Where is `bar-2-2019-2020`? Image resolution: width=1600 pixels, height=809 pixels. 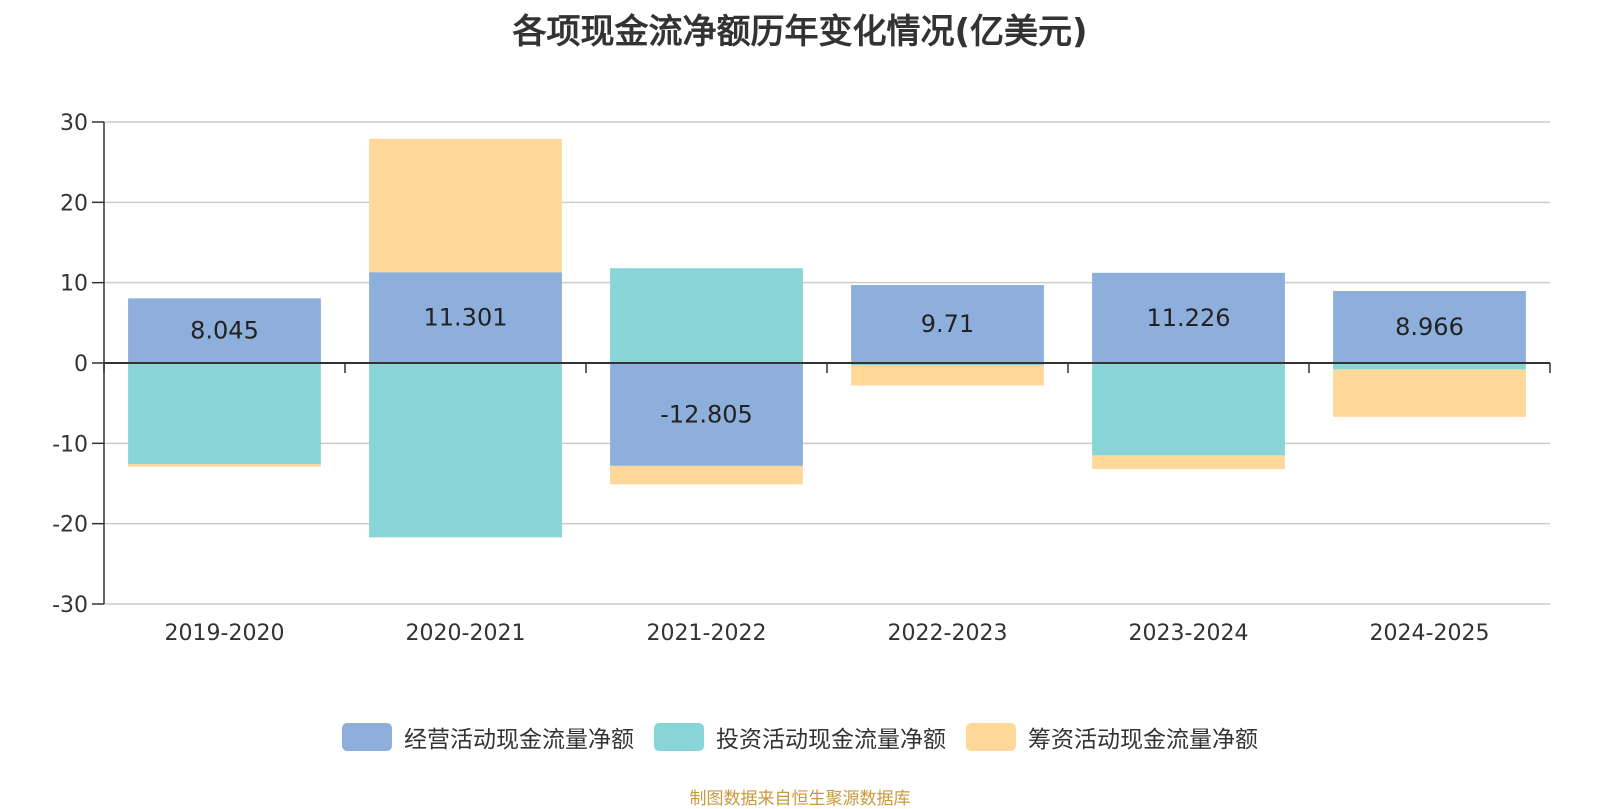 bar-2-2019-2020 is located at coordinates (224, 414).